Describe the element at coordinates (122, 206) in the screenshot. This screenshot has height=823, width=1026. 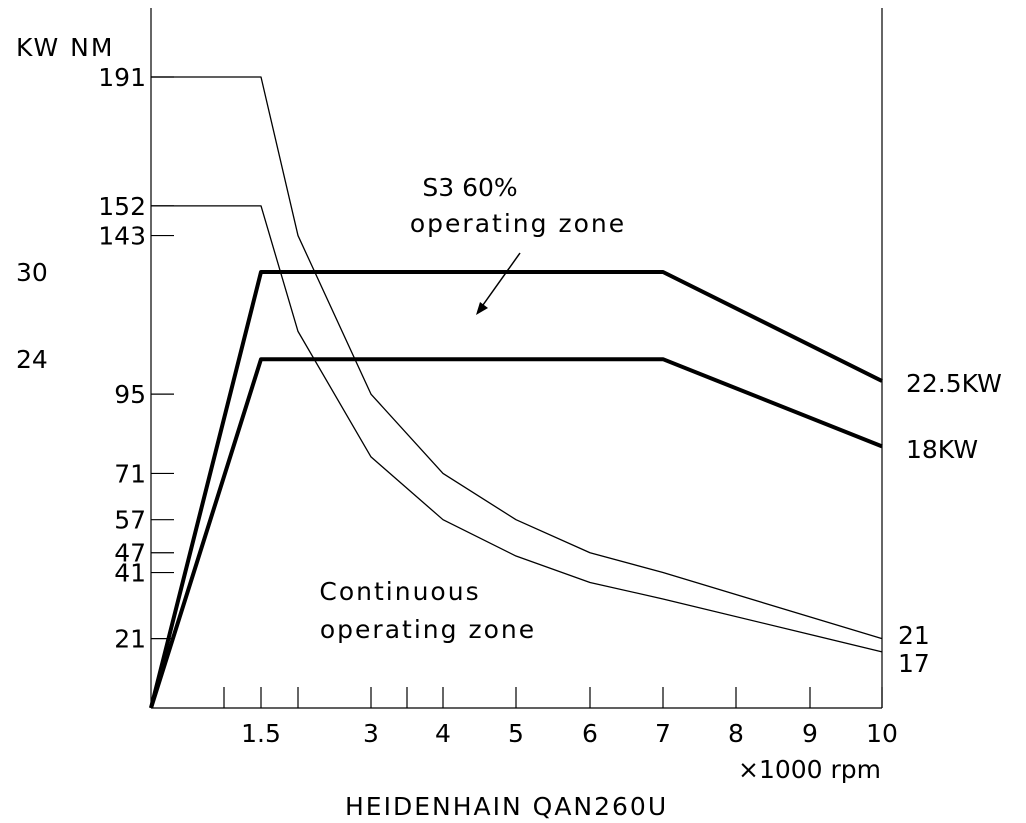
I see `torque-tick-label: 152` at that location.